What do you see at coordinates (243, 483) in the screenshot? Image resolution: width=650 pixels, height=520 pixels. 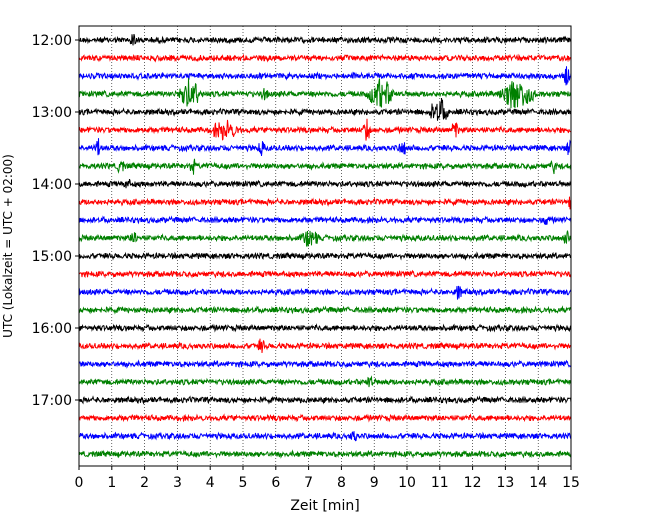 I see `x-tick-label: 5` at bounding box center [243, 483].